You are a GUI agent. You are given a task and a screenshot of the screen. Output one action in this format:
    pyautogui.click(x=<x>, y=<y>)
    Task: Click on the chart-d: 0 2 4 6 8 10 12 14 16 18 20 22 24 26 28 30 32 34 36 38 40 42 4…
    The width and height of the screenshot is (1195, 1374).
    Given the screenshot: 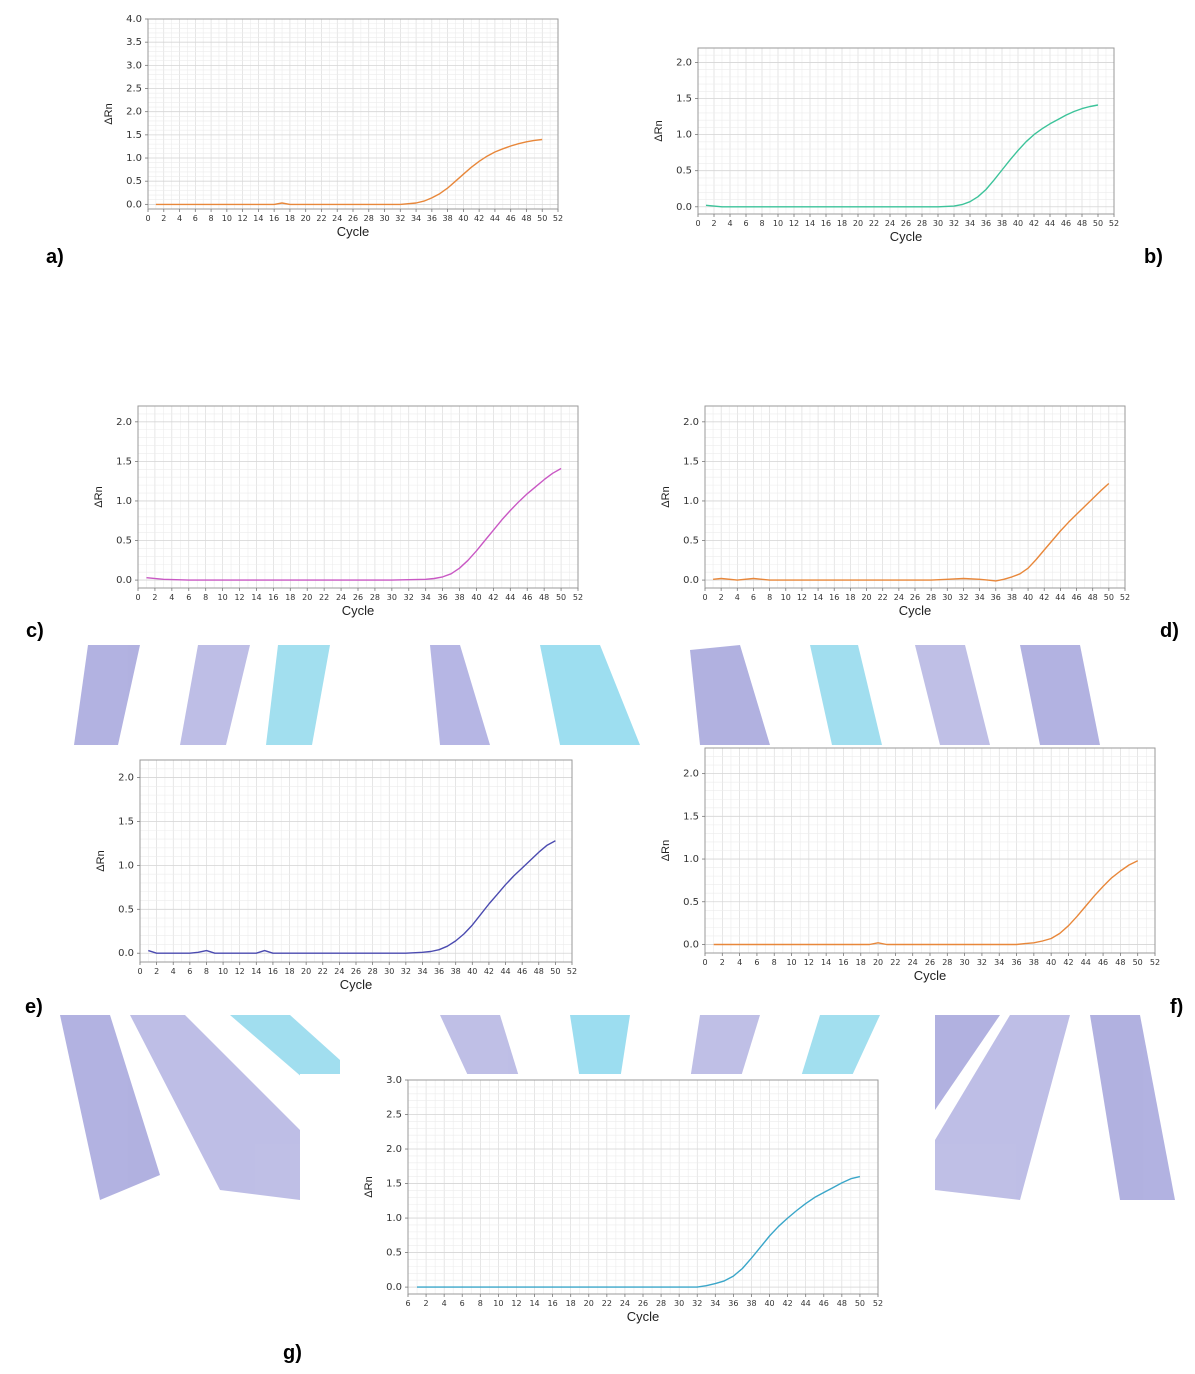 What is the action you would take?
    pyautogui.click(x=895, y=511)
    